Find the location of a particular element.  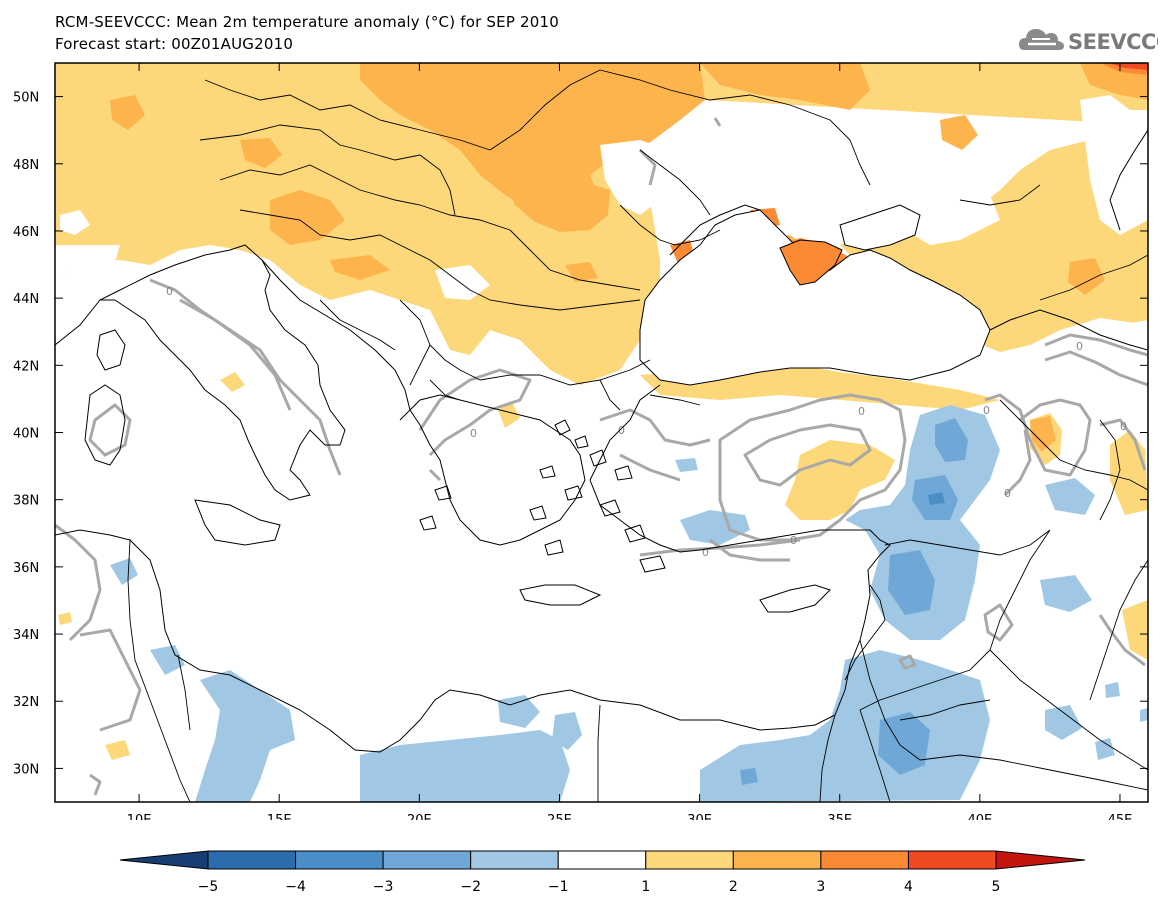

lon-tick-label: 10E is located at coordinates (139, 816).